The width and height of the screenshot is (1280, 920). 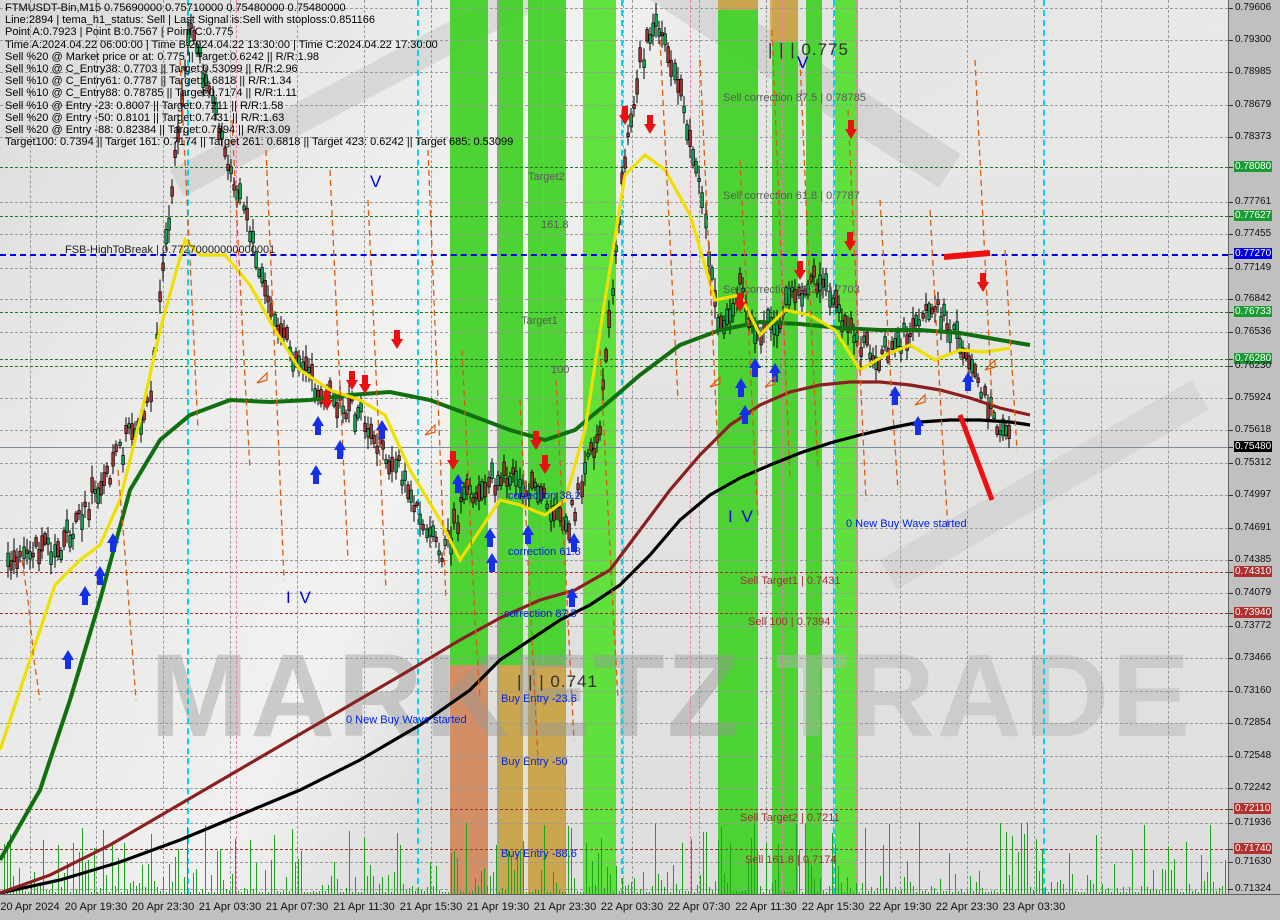 I want to click on fib-1618-label-label: 161.8, so click(x=555, y=225).